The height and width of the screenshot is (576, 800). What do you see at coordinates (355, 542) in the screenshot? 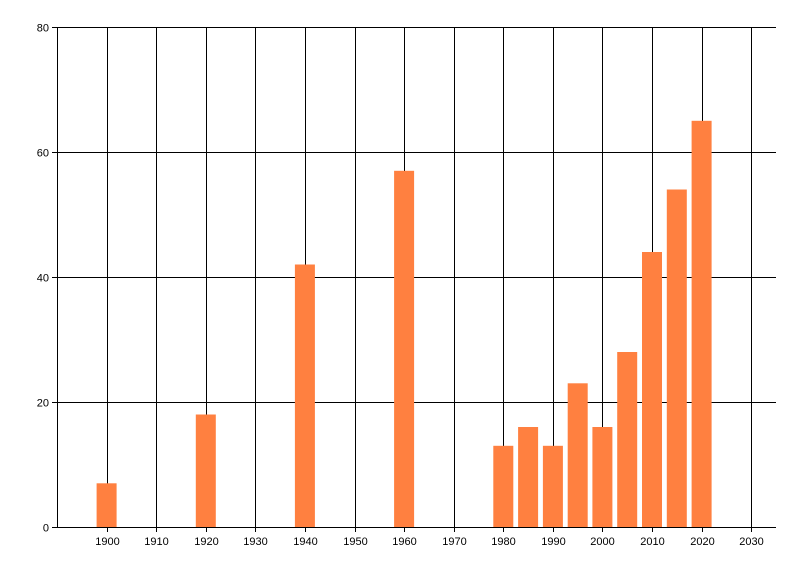
I see `x-tick-label: 1950` at bounding box center [355, 542].